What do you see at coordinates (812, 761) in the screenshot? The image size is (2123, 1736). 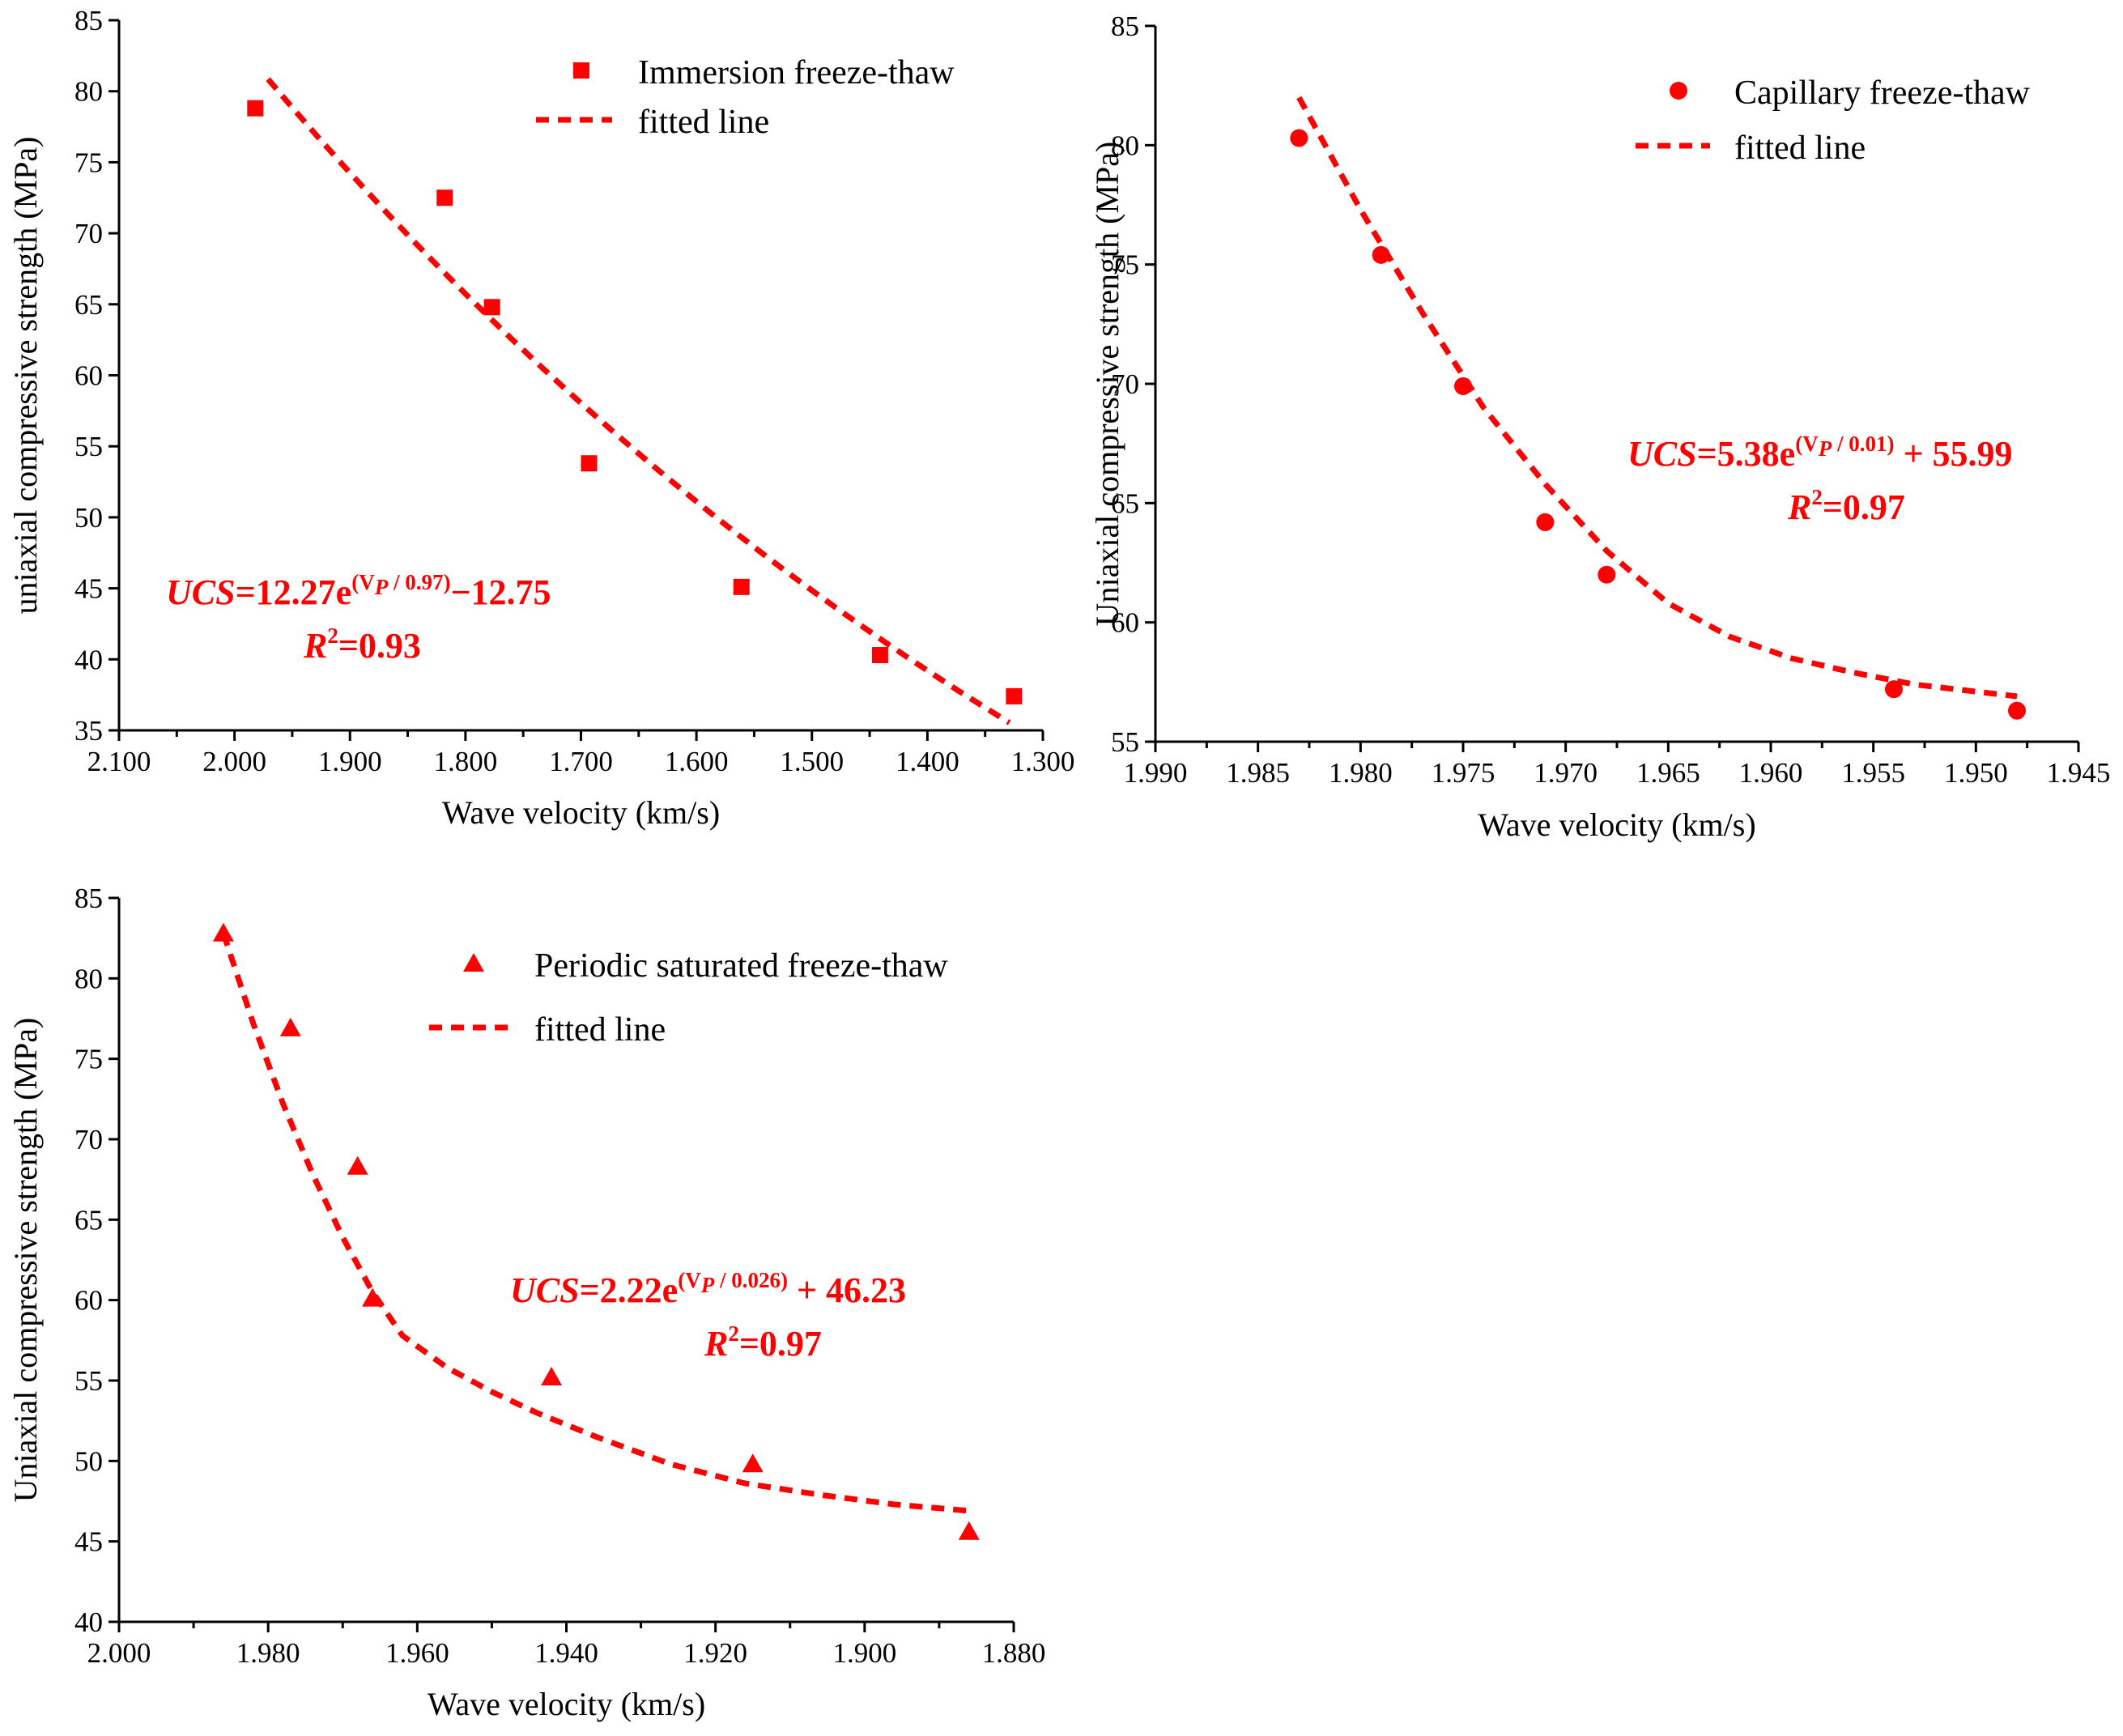 I see `x-tick-label: 1.500` at bounding box center [812, 761].